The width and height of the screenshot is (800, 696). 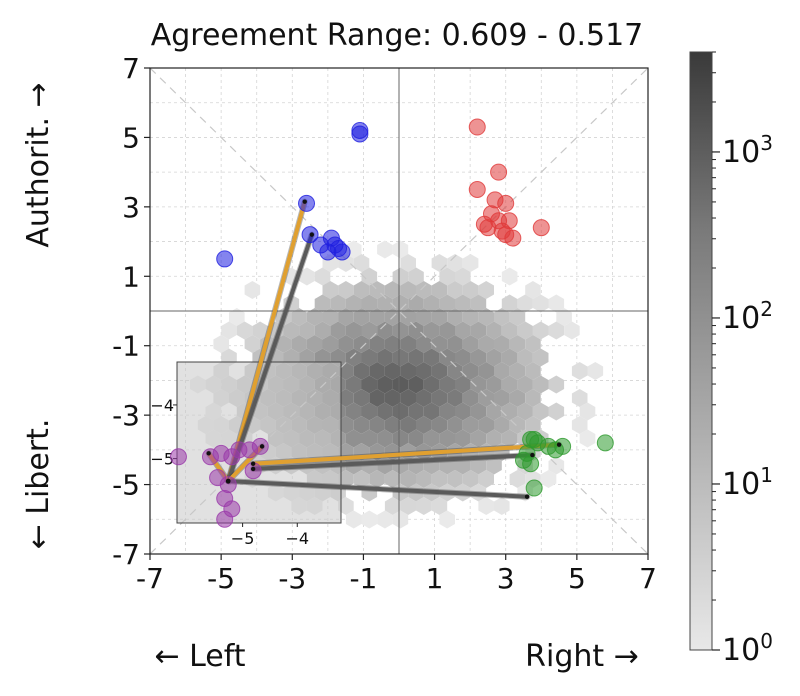 What do you see at coordinates (582, 656) in the screenshot?
I see `x-label-right: Right →` at bounding box center [582, 656].